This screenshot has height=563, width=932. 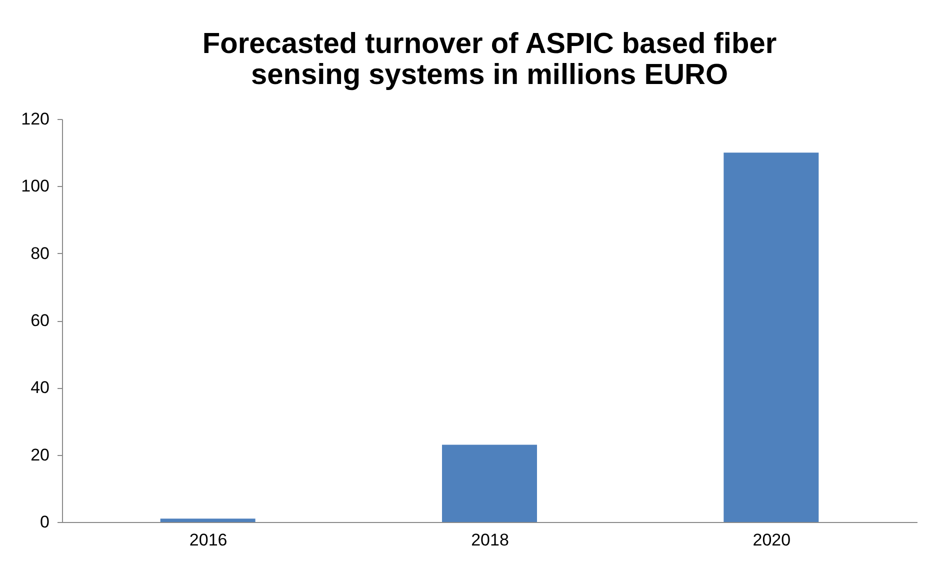 I want to click on y-tick-label: 0, so click(x=45, y=522).